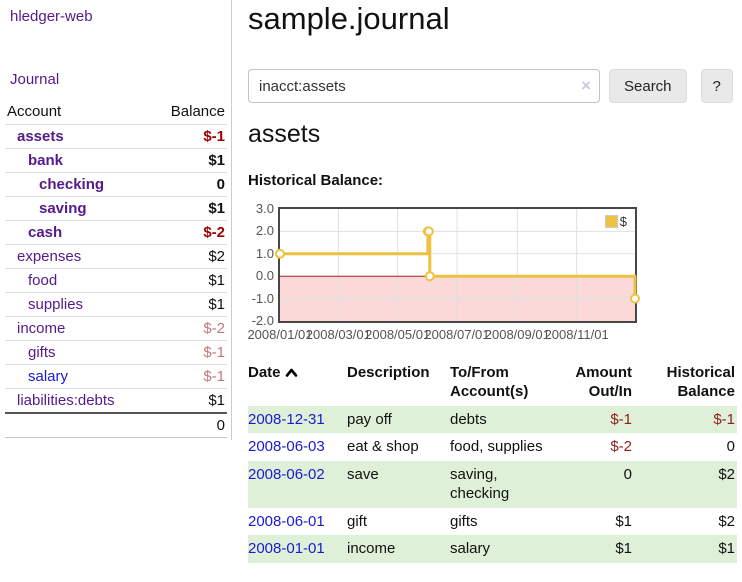 The image size is (742, 582). What do you see at coordinates (349, 18) in the screenshot?
I see `page-title: sample.journal` at bounding box center [349, 18].